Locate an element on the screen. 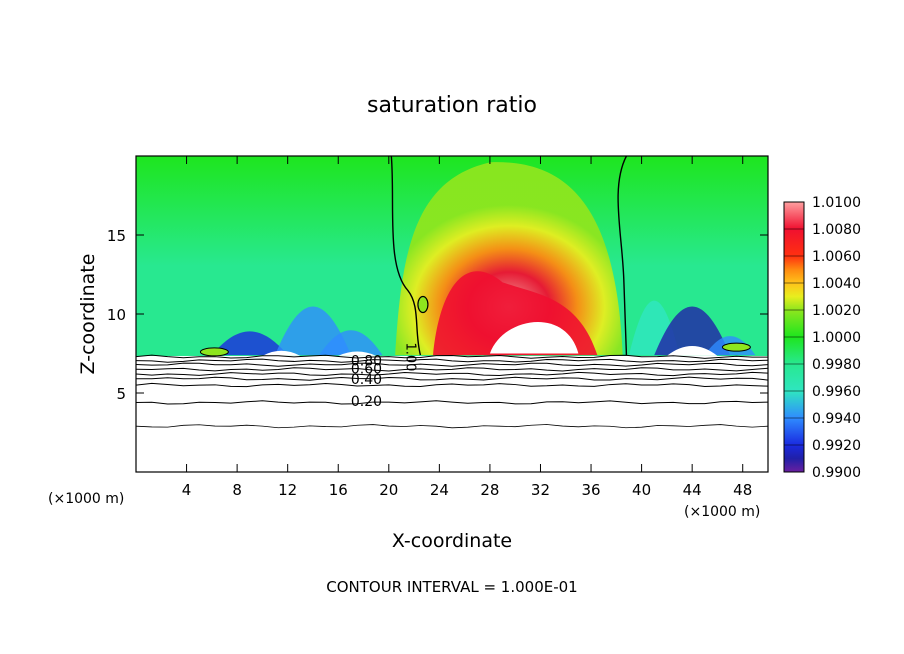  x-tick-label: 4 is located at coordinates (187, 490).